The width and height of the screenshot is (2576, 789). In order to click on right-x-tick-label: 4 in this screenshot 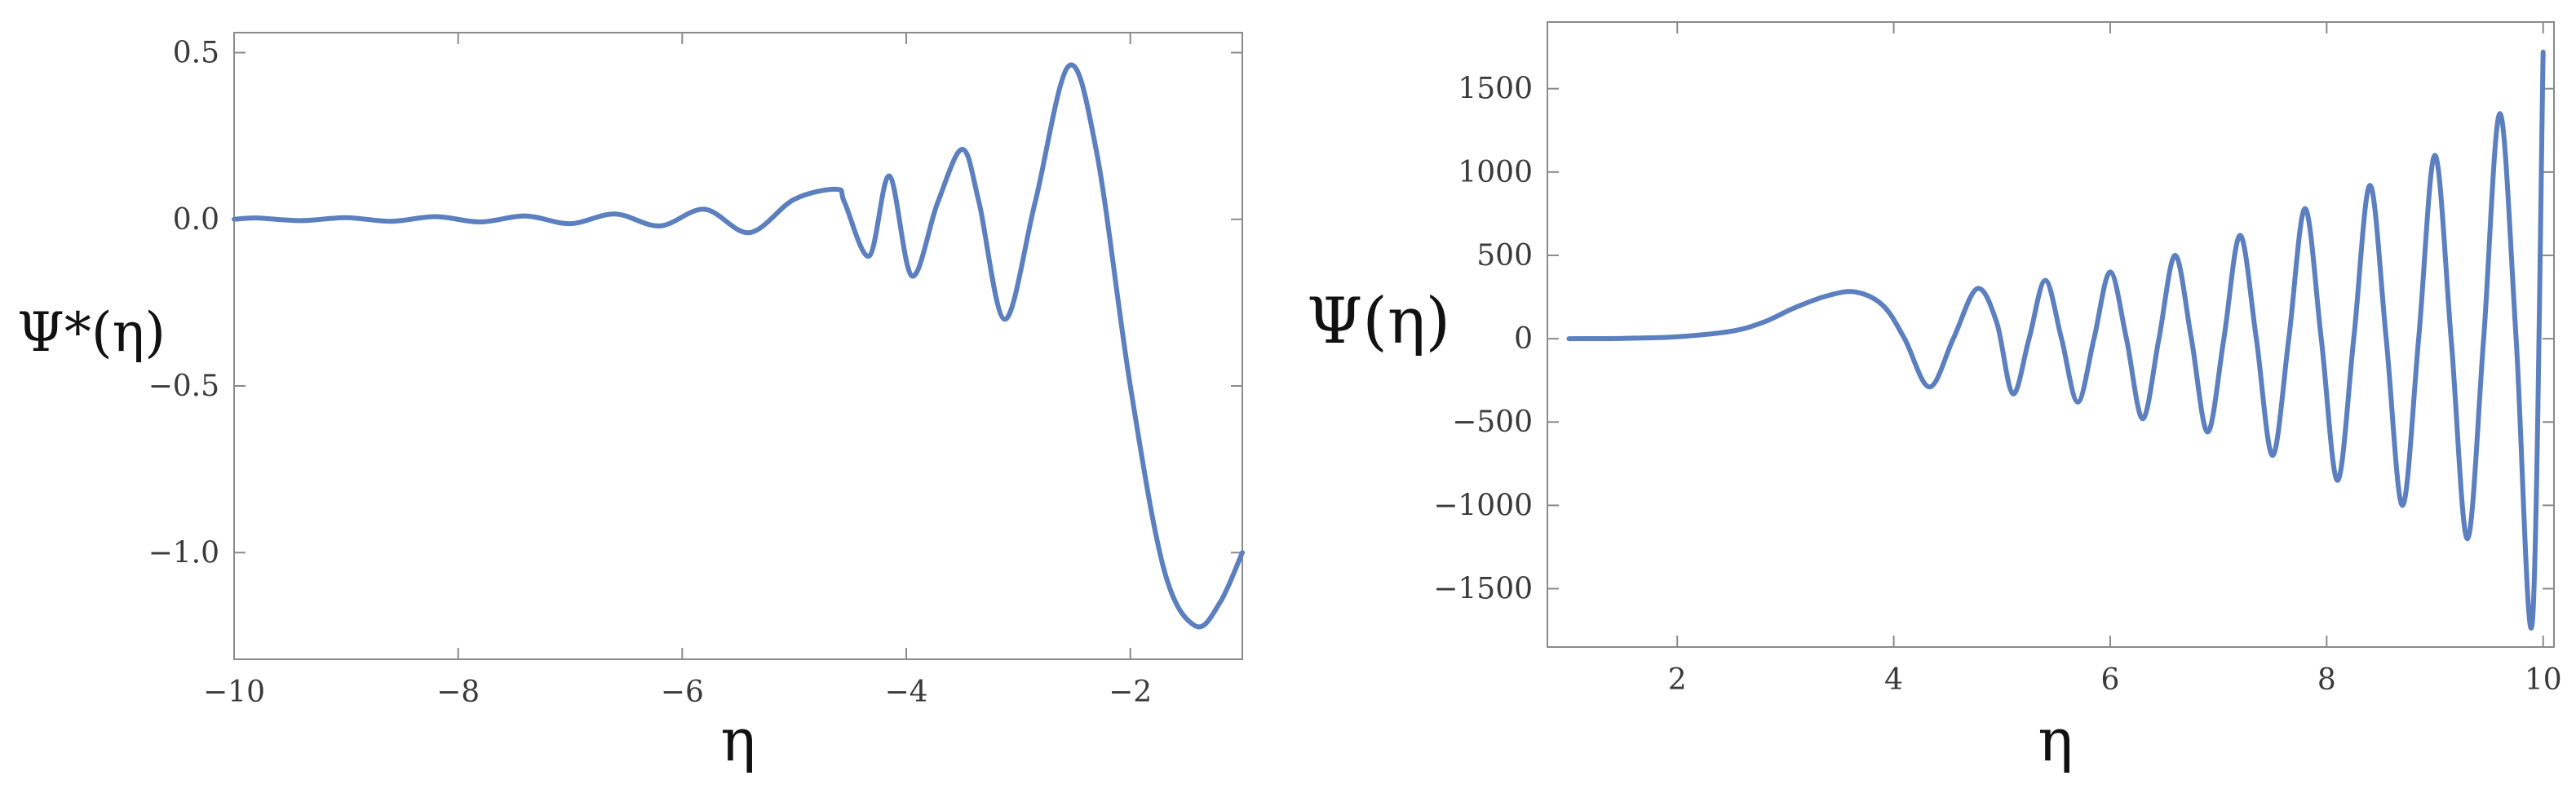, I will do `click(1893, 680)`.